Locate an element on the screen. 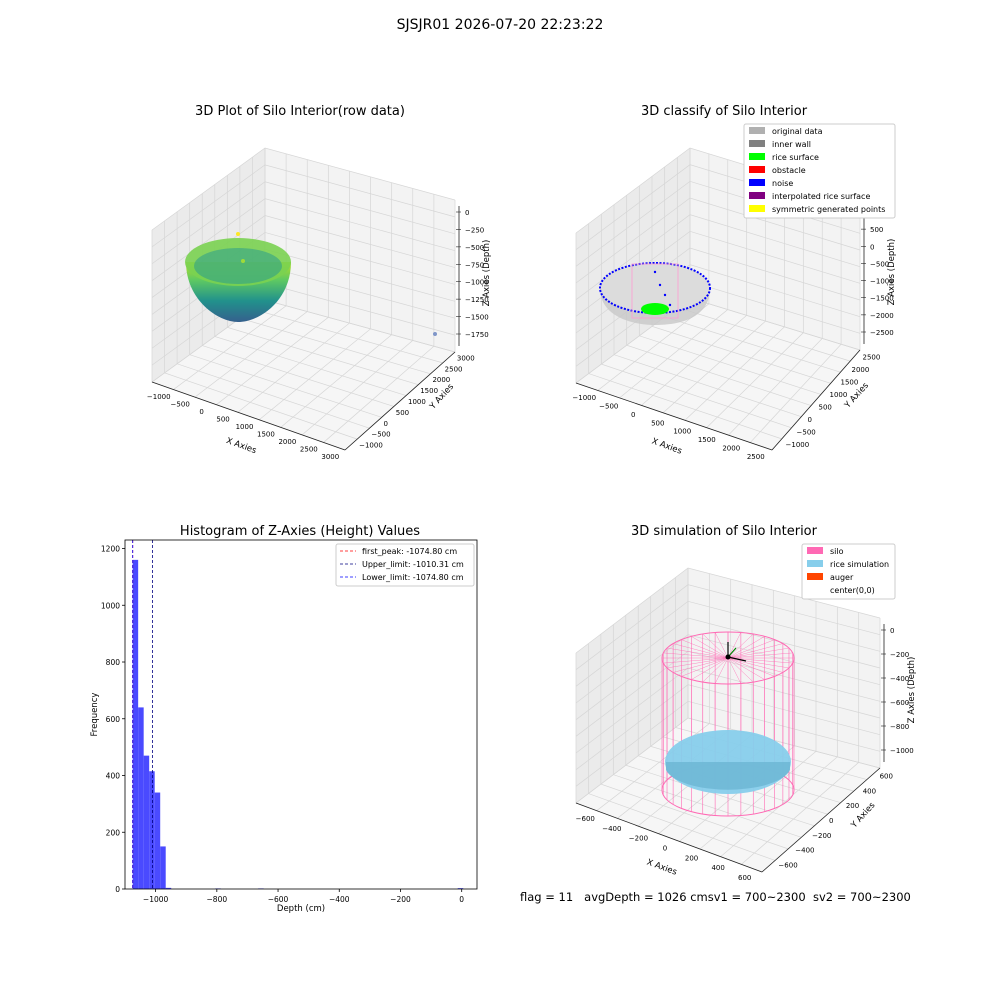 The width and height of the screenshot is (1000, 1000). plot3-y-tick-label: 0 is located at coordinates (117, 889).